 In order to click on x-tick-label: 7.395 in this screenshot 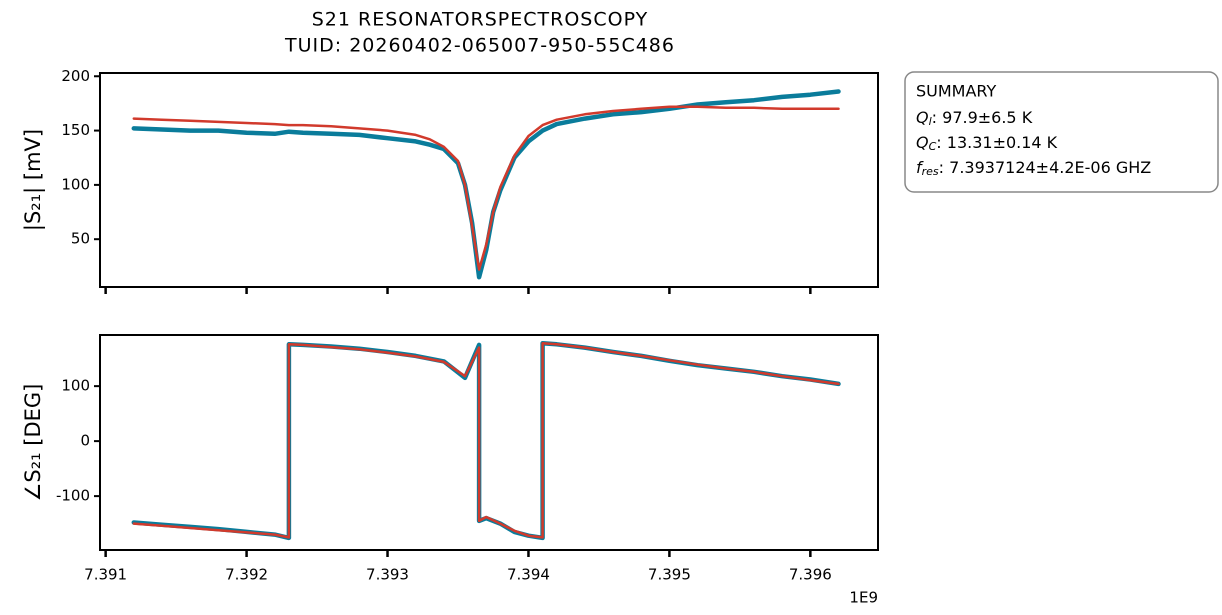, I will do `click(669, 575)`.